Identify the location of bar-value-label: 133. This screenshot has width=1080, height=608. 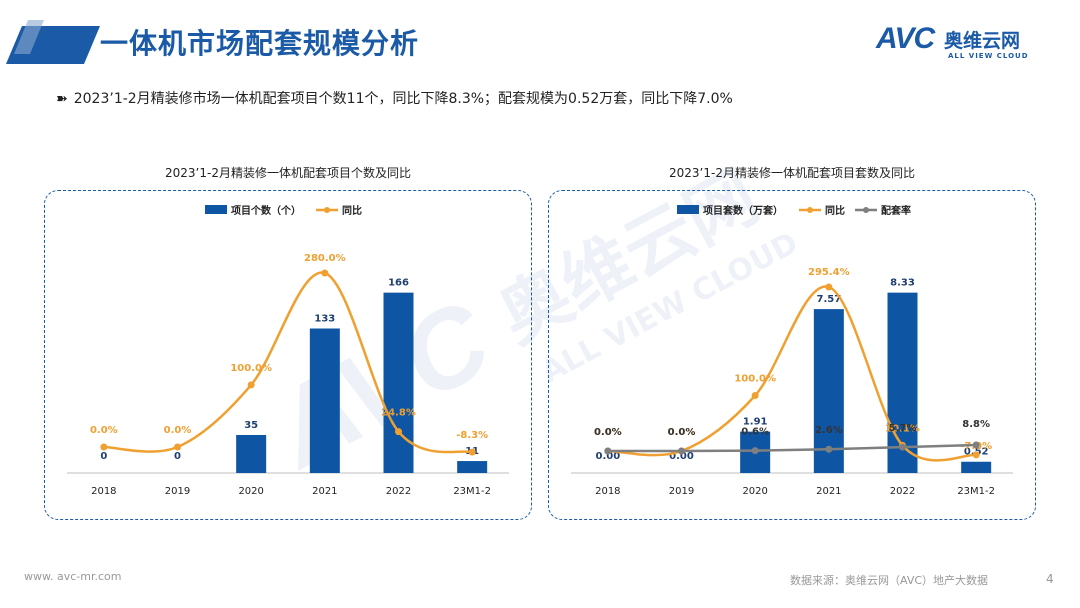
(324, 318).